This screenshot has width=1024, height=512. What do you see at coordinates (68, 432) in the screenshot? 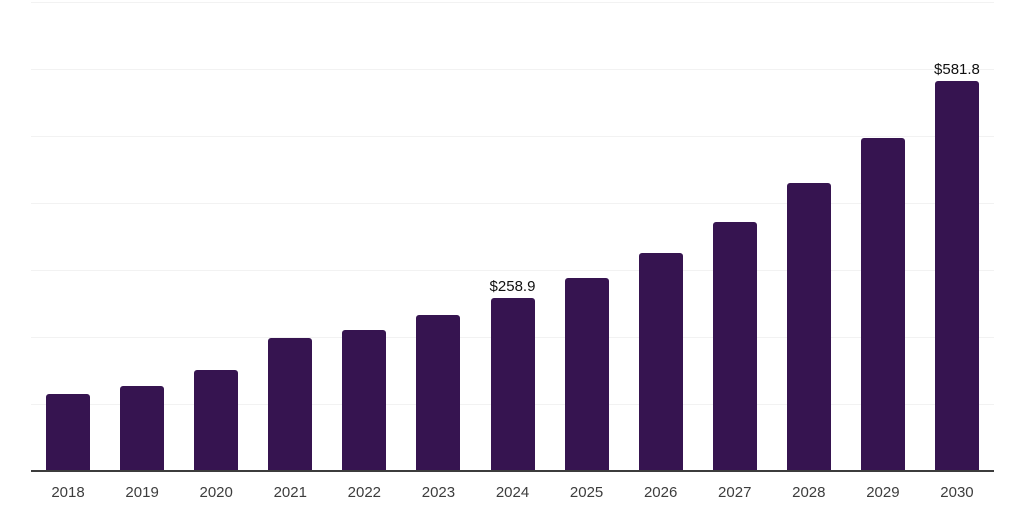
I see `bar-2018` at bounding box center [68, 432].